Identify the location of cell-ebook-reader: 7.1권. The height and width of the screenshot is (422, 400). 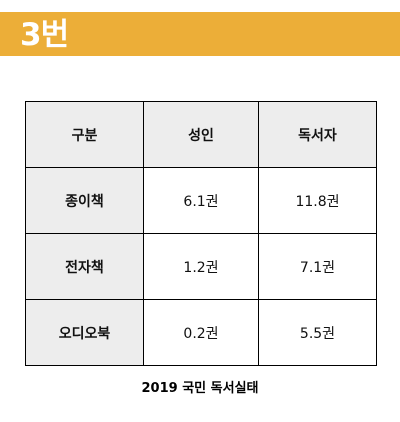
(317, 266).